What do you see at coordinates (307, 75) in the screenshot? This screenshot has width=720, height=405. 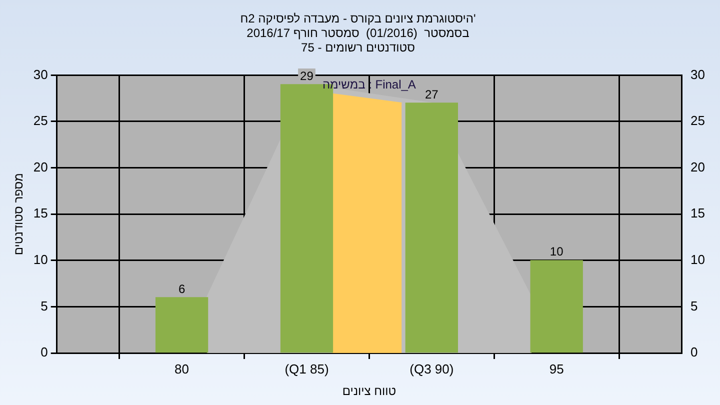 I see `data-label: 29` at bounding box center [307, 75].